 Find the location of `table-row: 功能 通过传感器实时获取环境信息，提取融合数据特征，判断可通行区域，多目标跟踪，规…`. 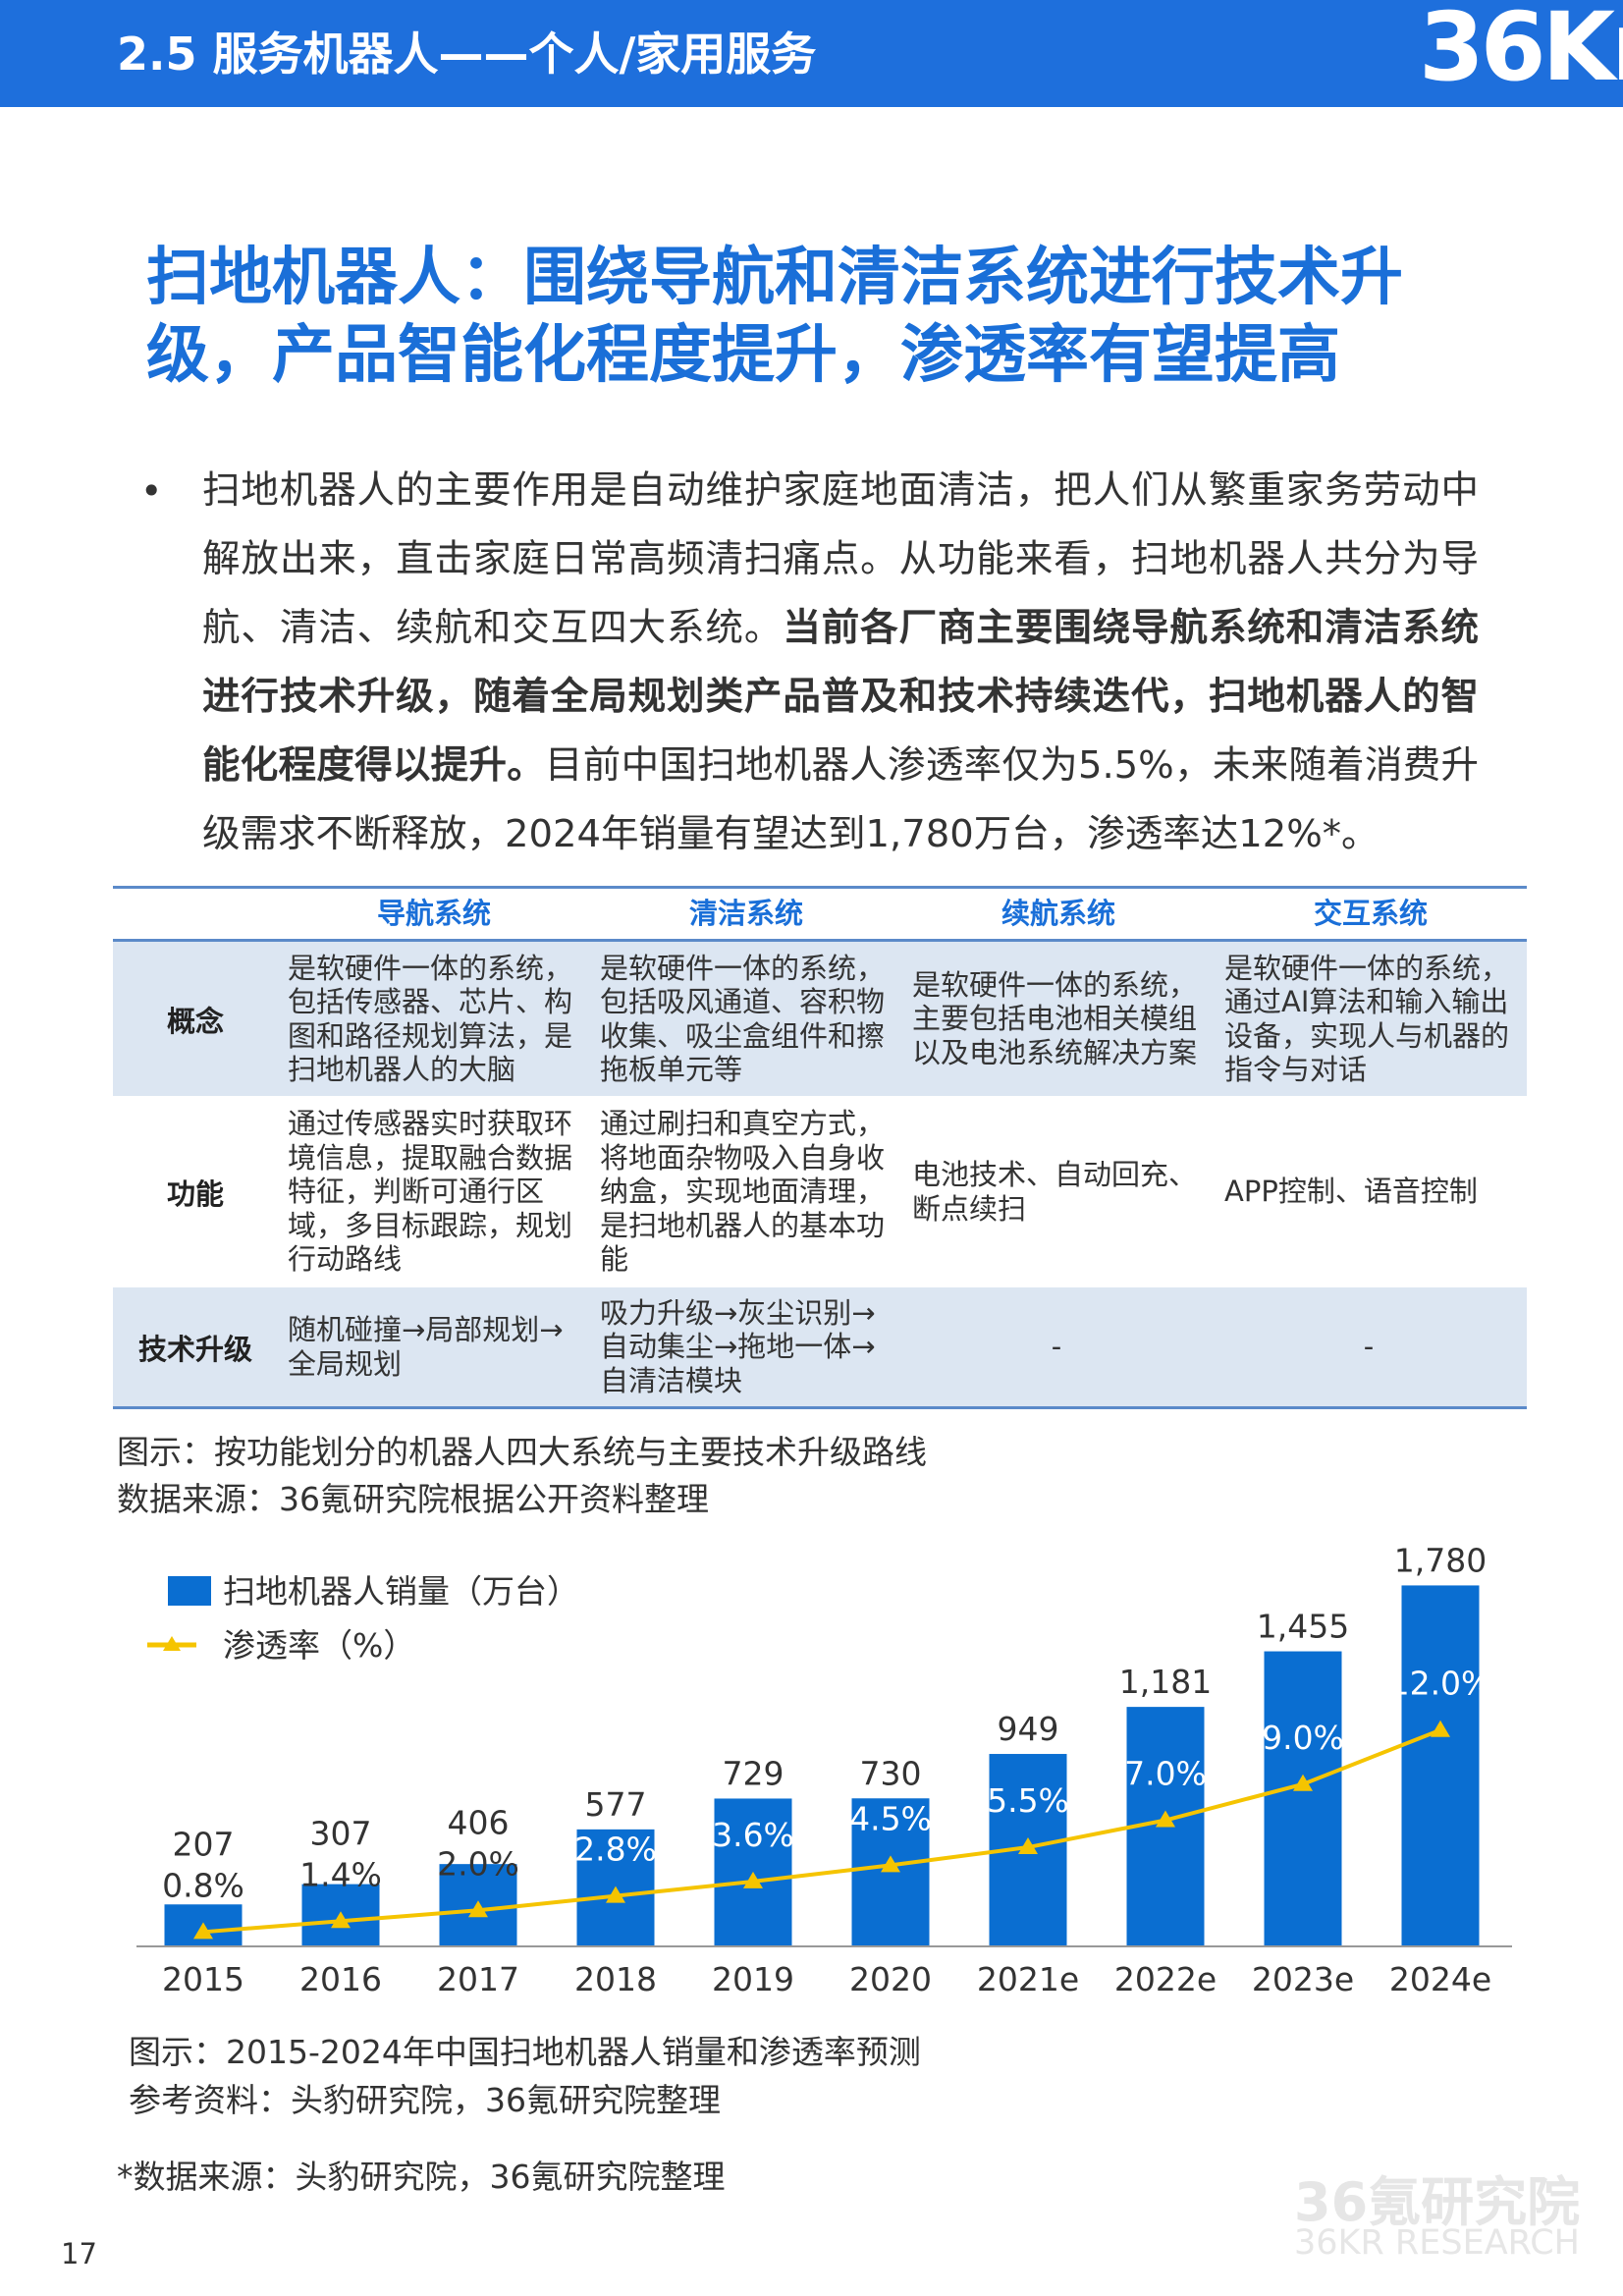

table-row: 功能 通过传感器实时获取环境信息，提取融合数据特征，判断可通行区域，多目标跟踪，规… is located at coordinates (820, 1191).